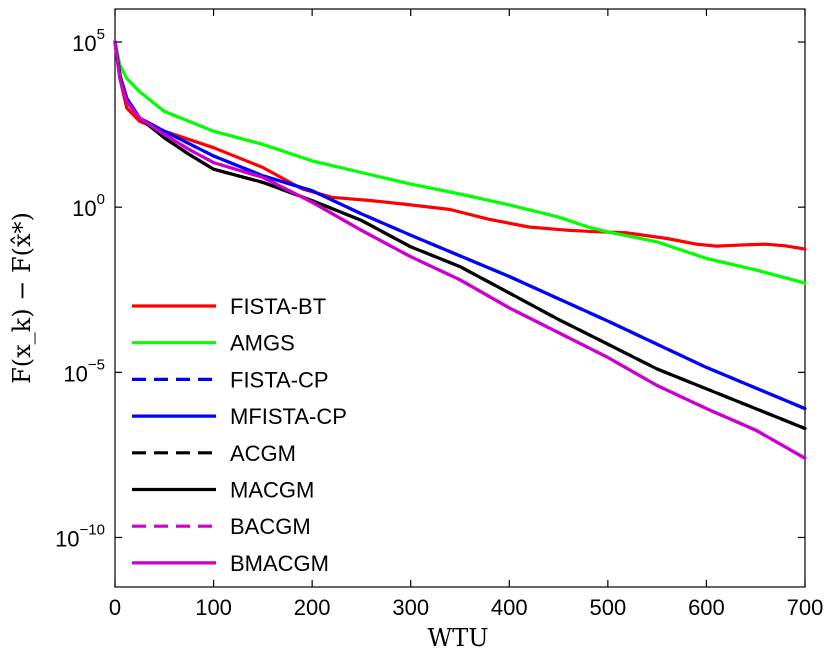 The width and height of the screenshot is (830, 653). What do you see at coordinates (410, 607) in the screenshot?
I see `x-tick-label: 300` at bounding box center [410, 607].